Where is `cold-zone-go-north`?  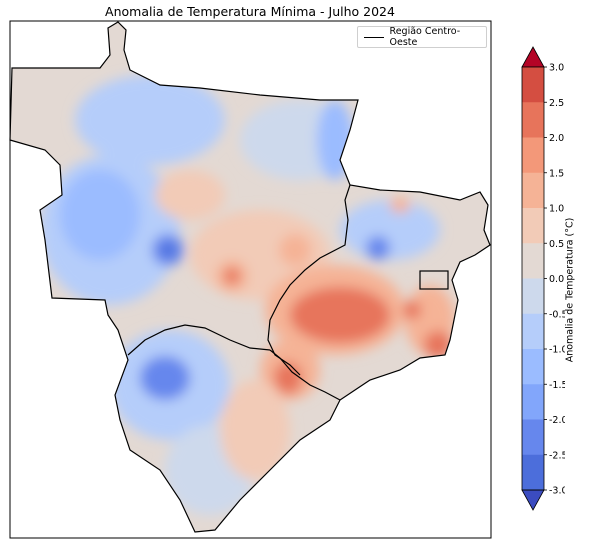 cold-zone-go-north is located at coordinates (390, 230).